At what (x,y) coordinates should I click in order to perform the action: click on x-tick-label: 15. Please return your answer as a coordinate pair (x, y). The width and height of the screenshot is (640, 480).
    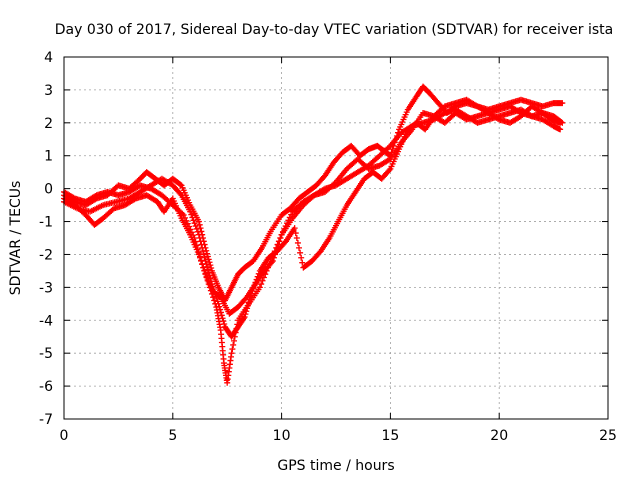
    Looking at the image, I should click on (390, 436).